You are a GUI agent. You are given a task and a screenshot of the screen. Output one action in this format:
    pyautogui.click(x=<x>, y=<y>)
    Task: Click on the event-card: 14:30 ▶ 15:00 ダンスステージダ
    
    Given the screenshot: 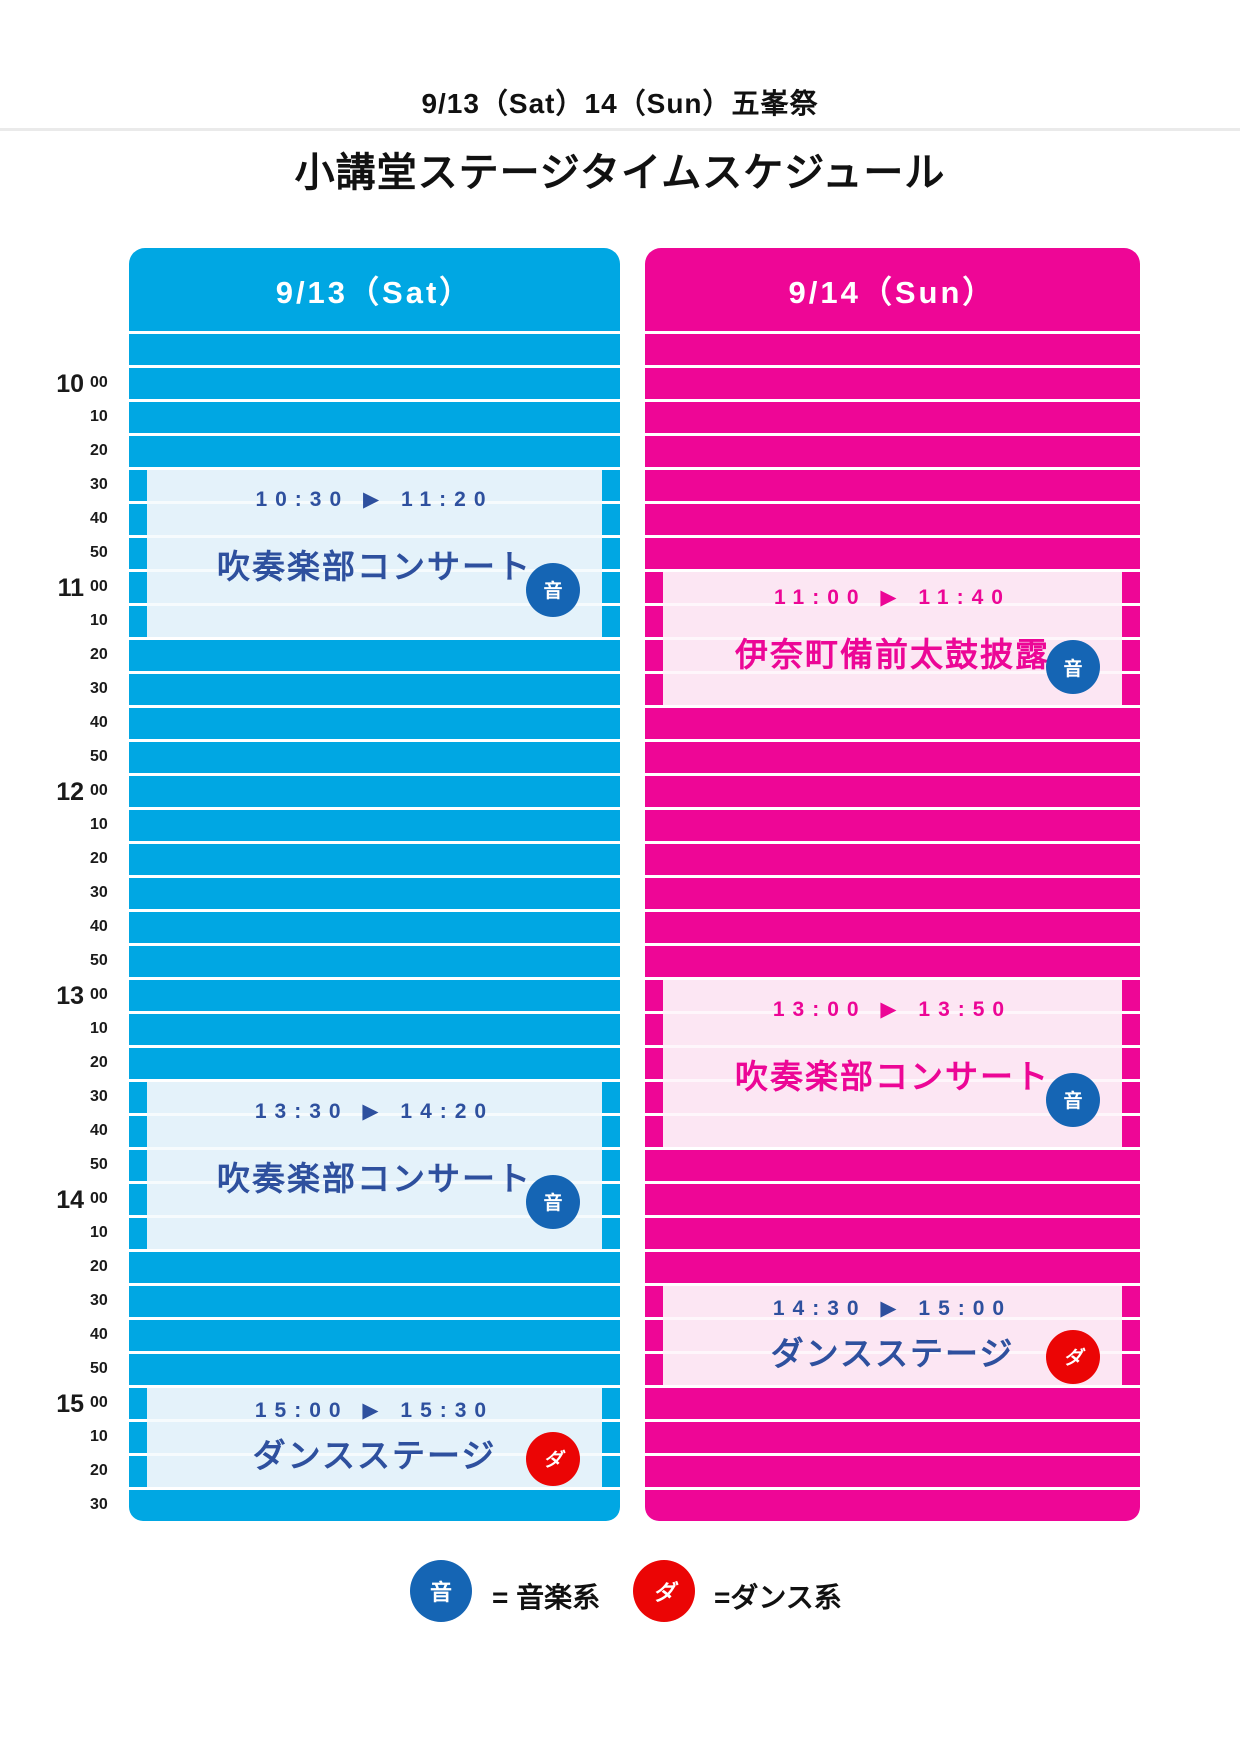 What is the action you would take?
    pyautogui.click(x=892, y=1335)
    